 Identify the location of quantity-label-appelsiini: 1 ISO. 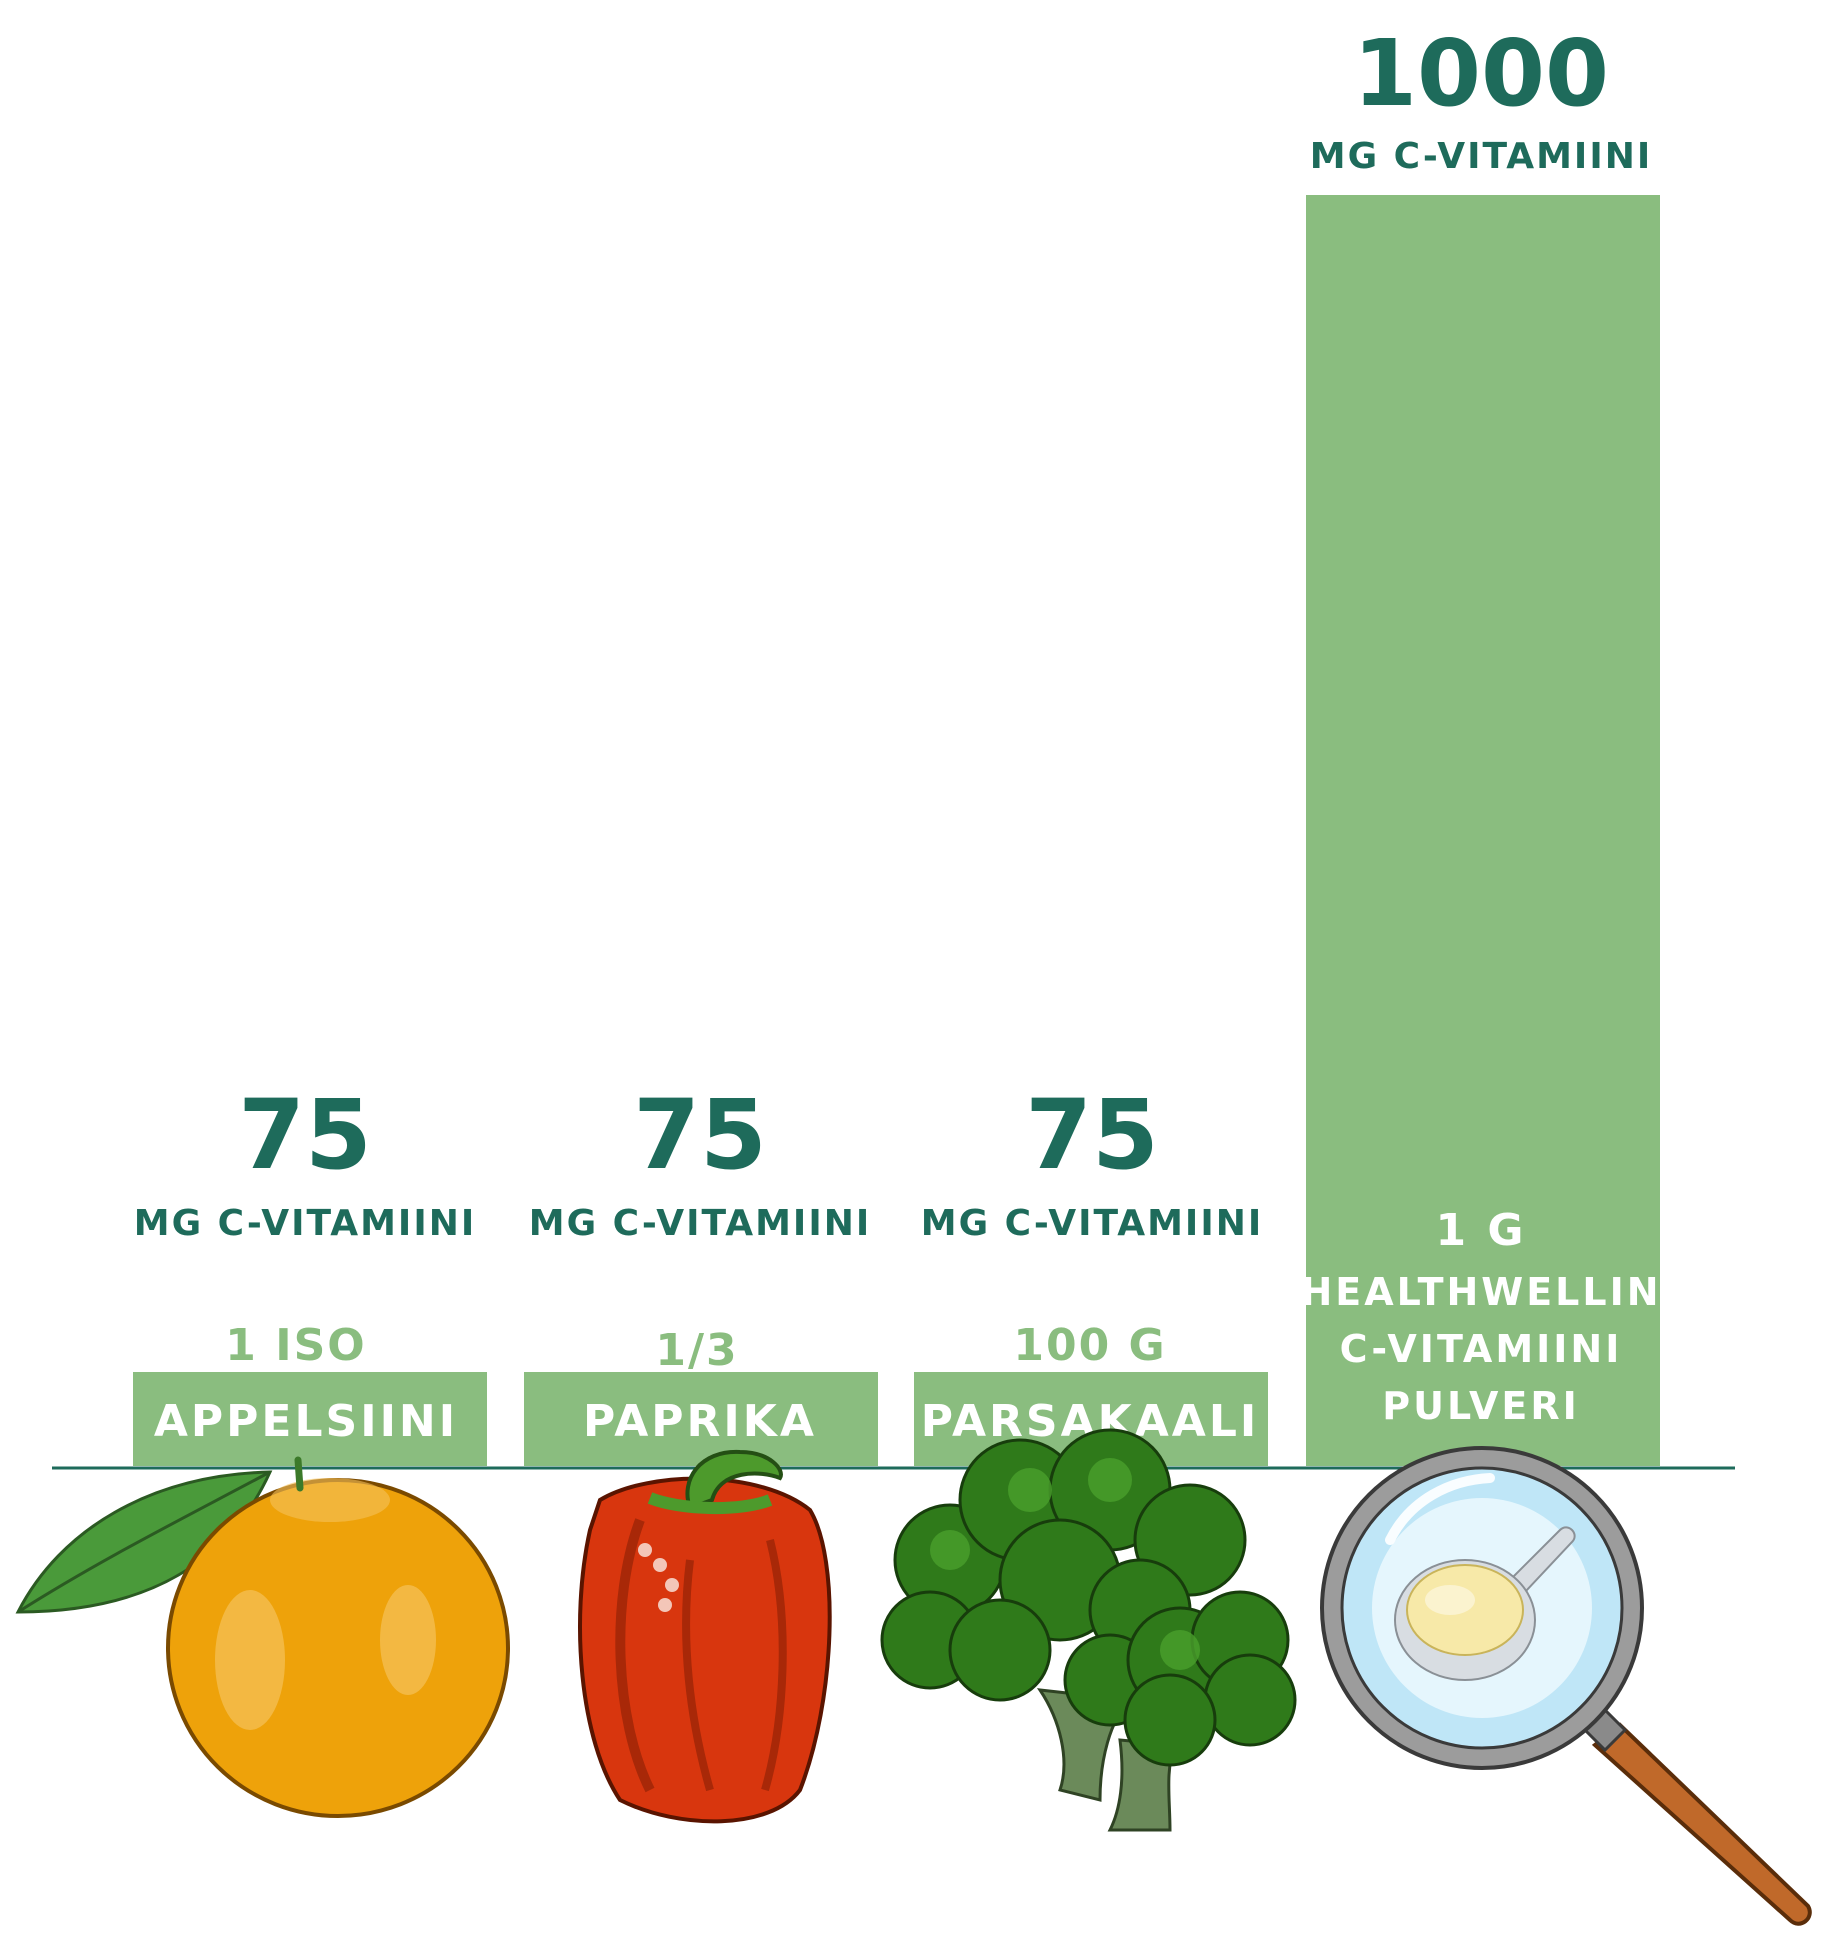
(295, 1345).